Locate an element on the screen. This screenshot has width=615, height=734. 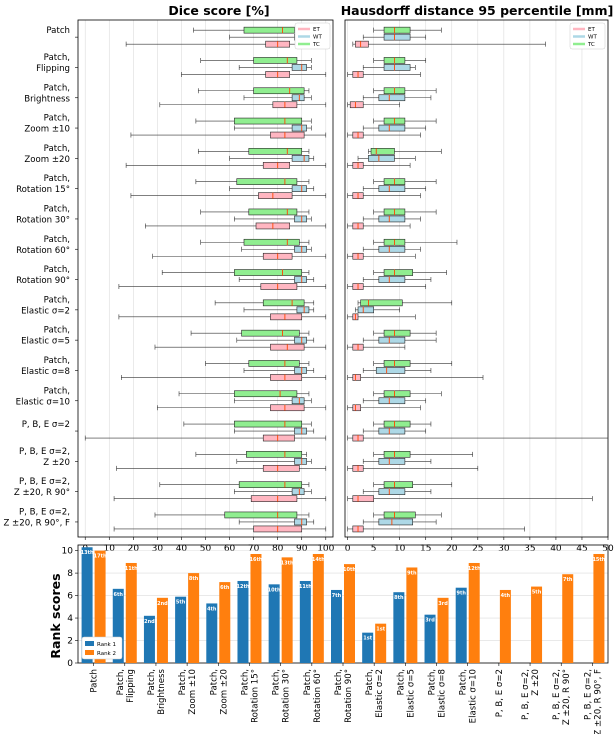
bar-label: 6th is located at coordinates (225, 588).